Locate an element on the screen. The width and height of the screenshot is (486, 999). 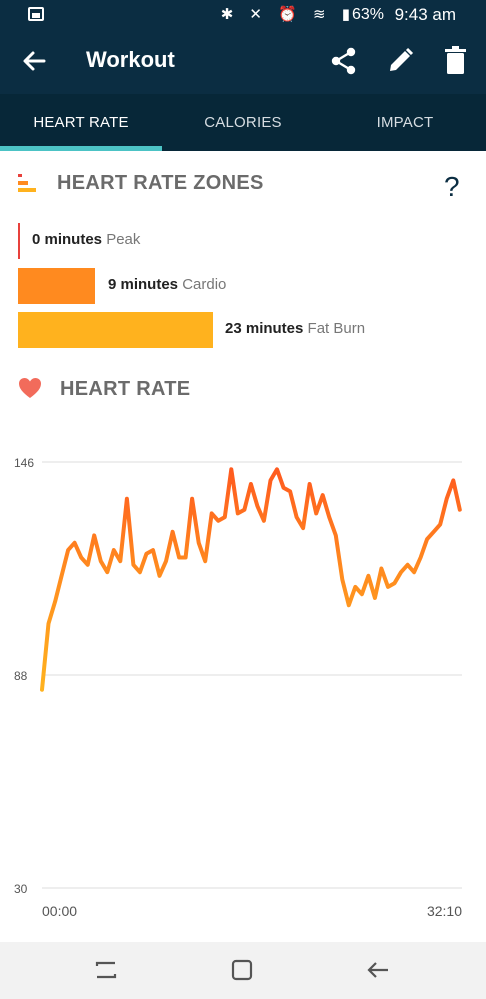
status-icons: ✱ ✕ ⏰ ≋ ▮ is located at coordinates (288, 14).